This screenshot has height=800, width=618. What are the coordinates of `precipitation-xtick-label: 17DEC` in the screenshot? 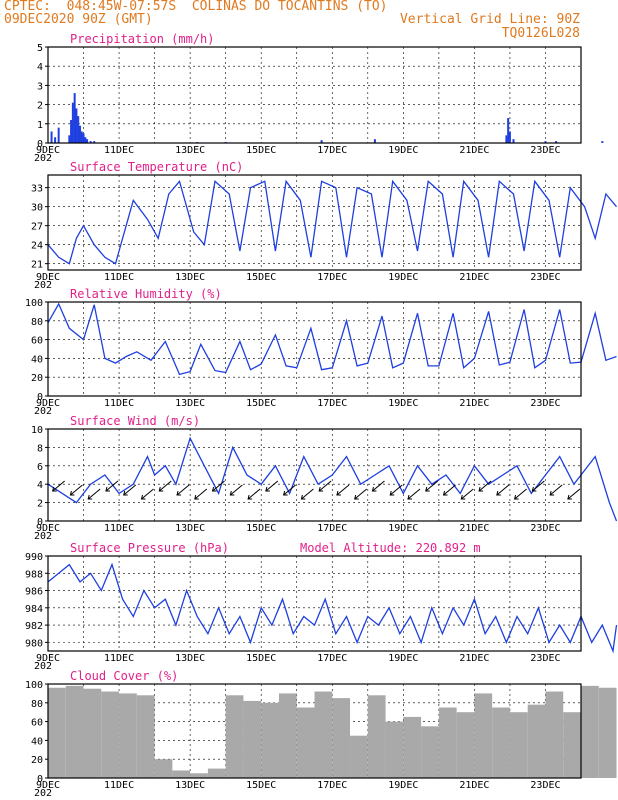 It's located at (332, 150).